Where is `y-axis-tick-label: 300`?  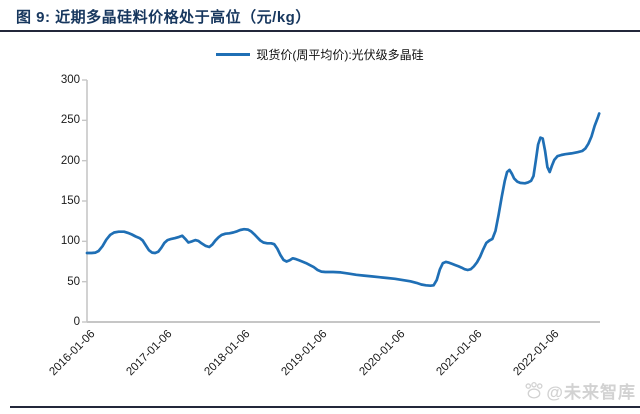
y-axis-tick-label: 300 is located at coordinates (70, 80).